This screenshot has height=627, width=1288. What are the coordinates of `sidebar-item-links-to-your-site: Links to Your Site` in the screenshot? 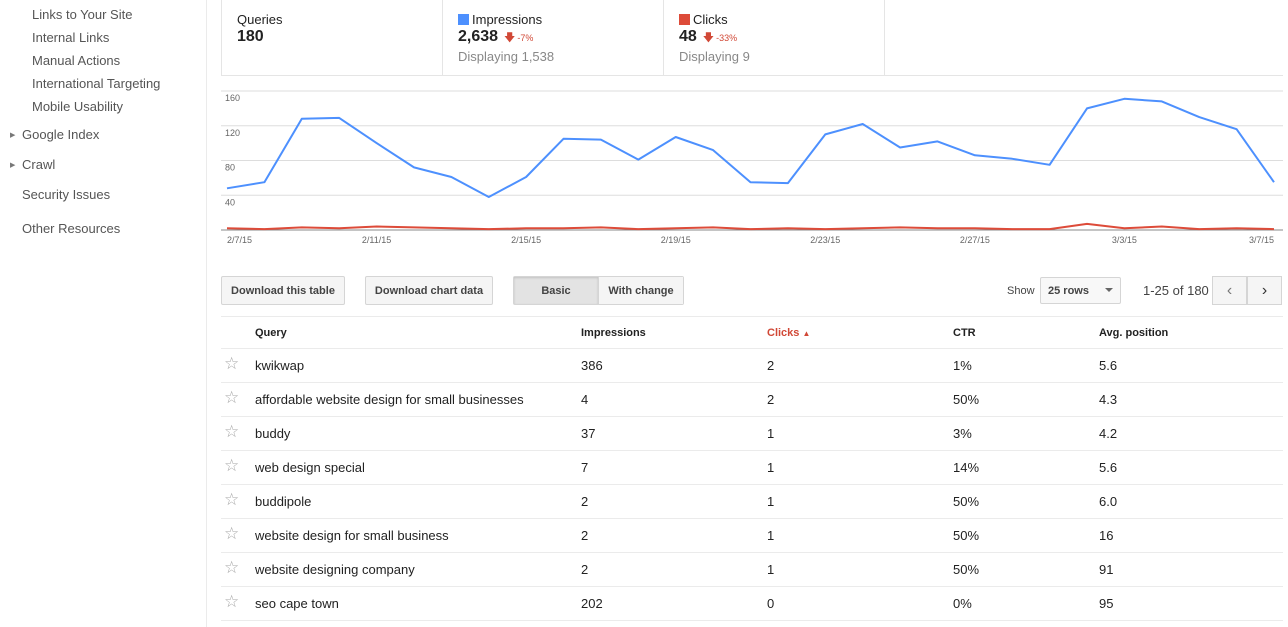 It's located at (82, 14).